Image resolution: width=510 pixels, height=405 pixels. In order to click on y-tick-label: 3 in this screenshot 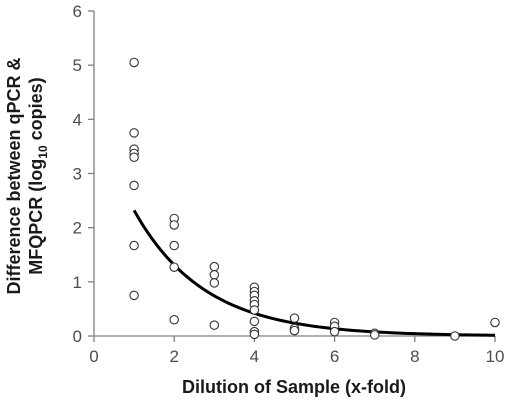, I will do `click(77, 174)`.